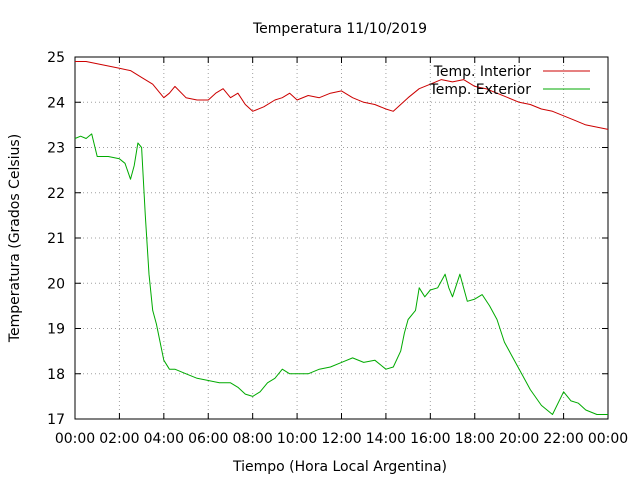 The height and width of the screenshot is (480, 640). What do you see at coordinates (15, 238) in the screenshot?
I see `y-axis-label: Temperatura (Grados Celsius)` at bounding box center [15, 238].